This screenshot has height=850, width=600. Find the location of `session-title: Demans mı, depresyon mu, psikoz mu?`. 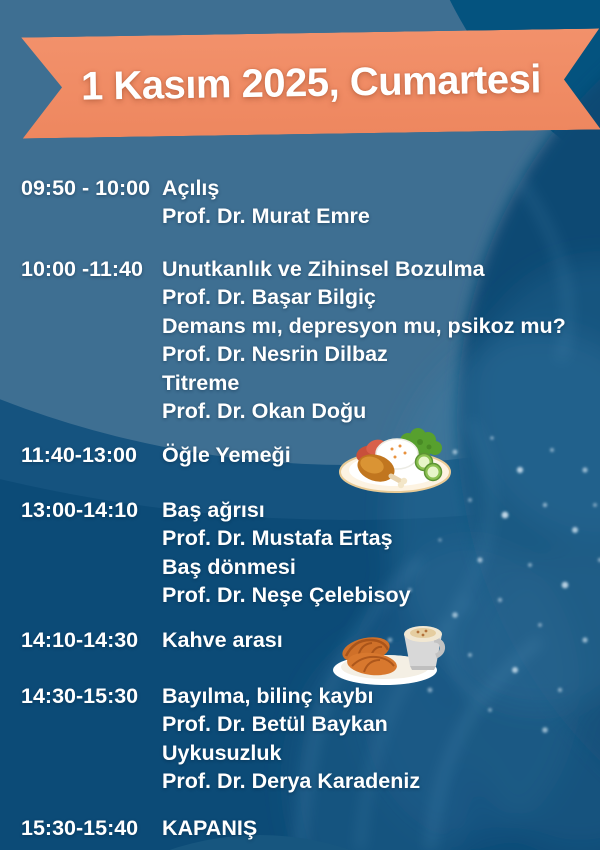

session-title: Demans mı, depresyon mu, psikoz mu? is located at coordinates (364, 325).